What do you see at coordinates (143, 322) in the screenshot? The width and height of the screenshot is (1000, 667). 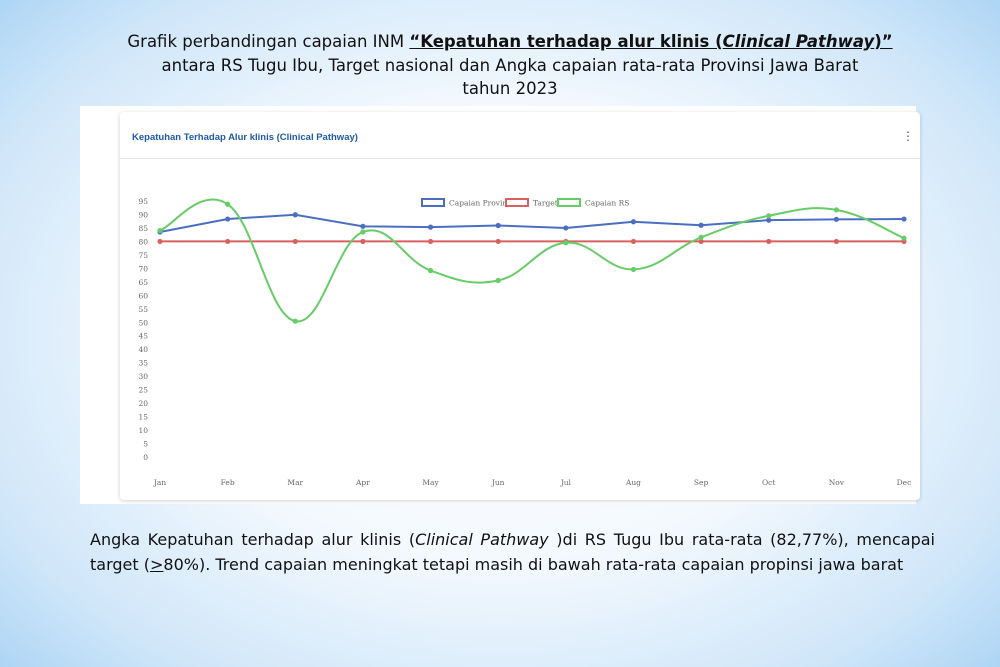 I see `y-tick-label: 50` at bounding box center [143, 322].